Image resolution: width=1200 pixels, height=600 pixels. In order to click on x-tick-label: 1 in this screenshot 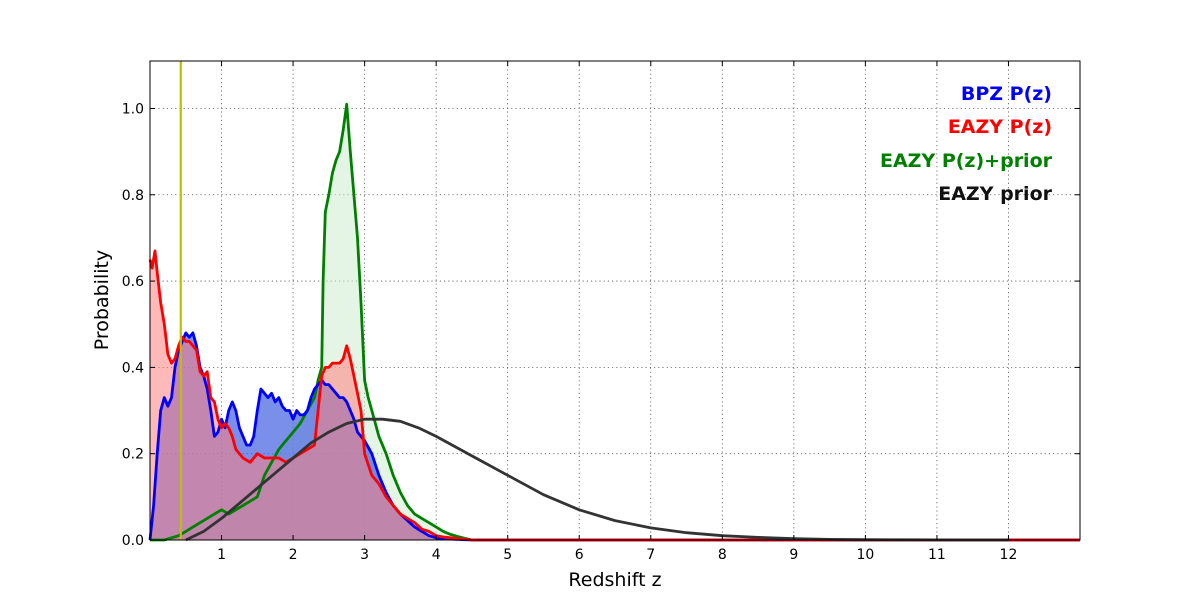, I will do `click(221, 555)`.